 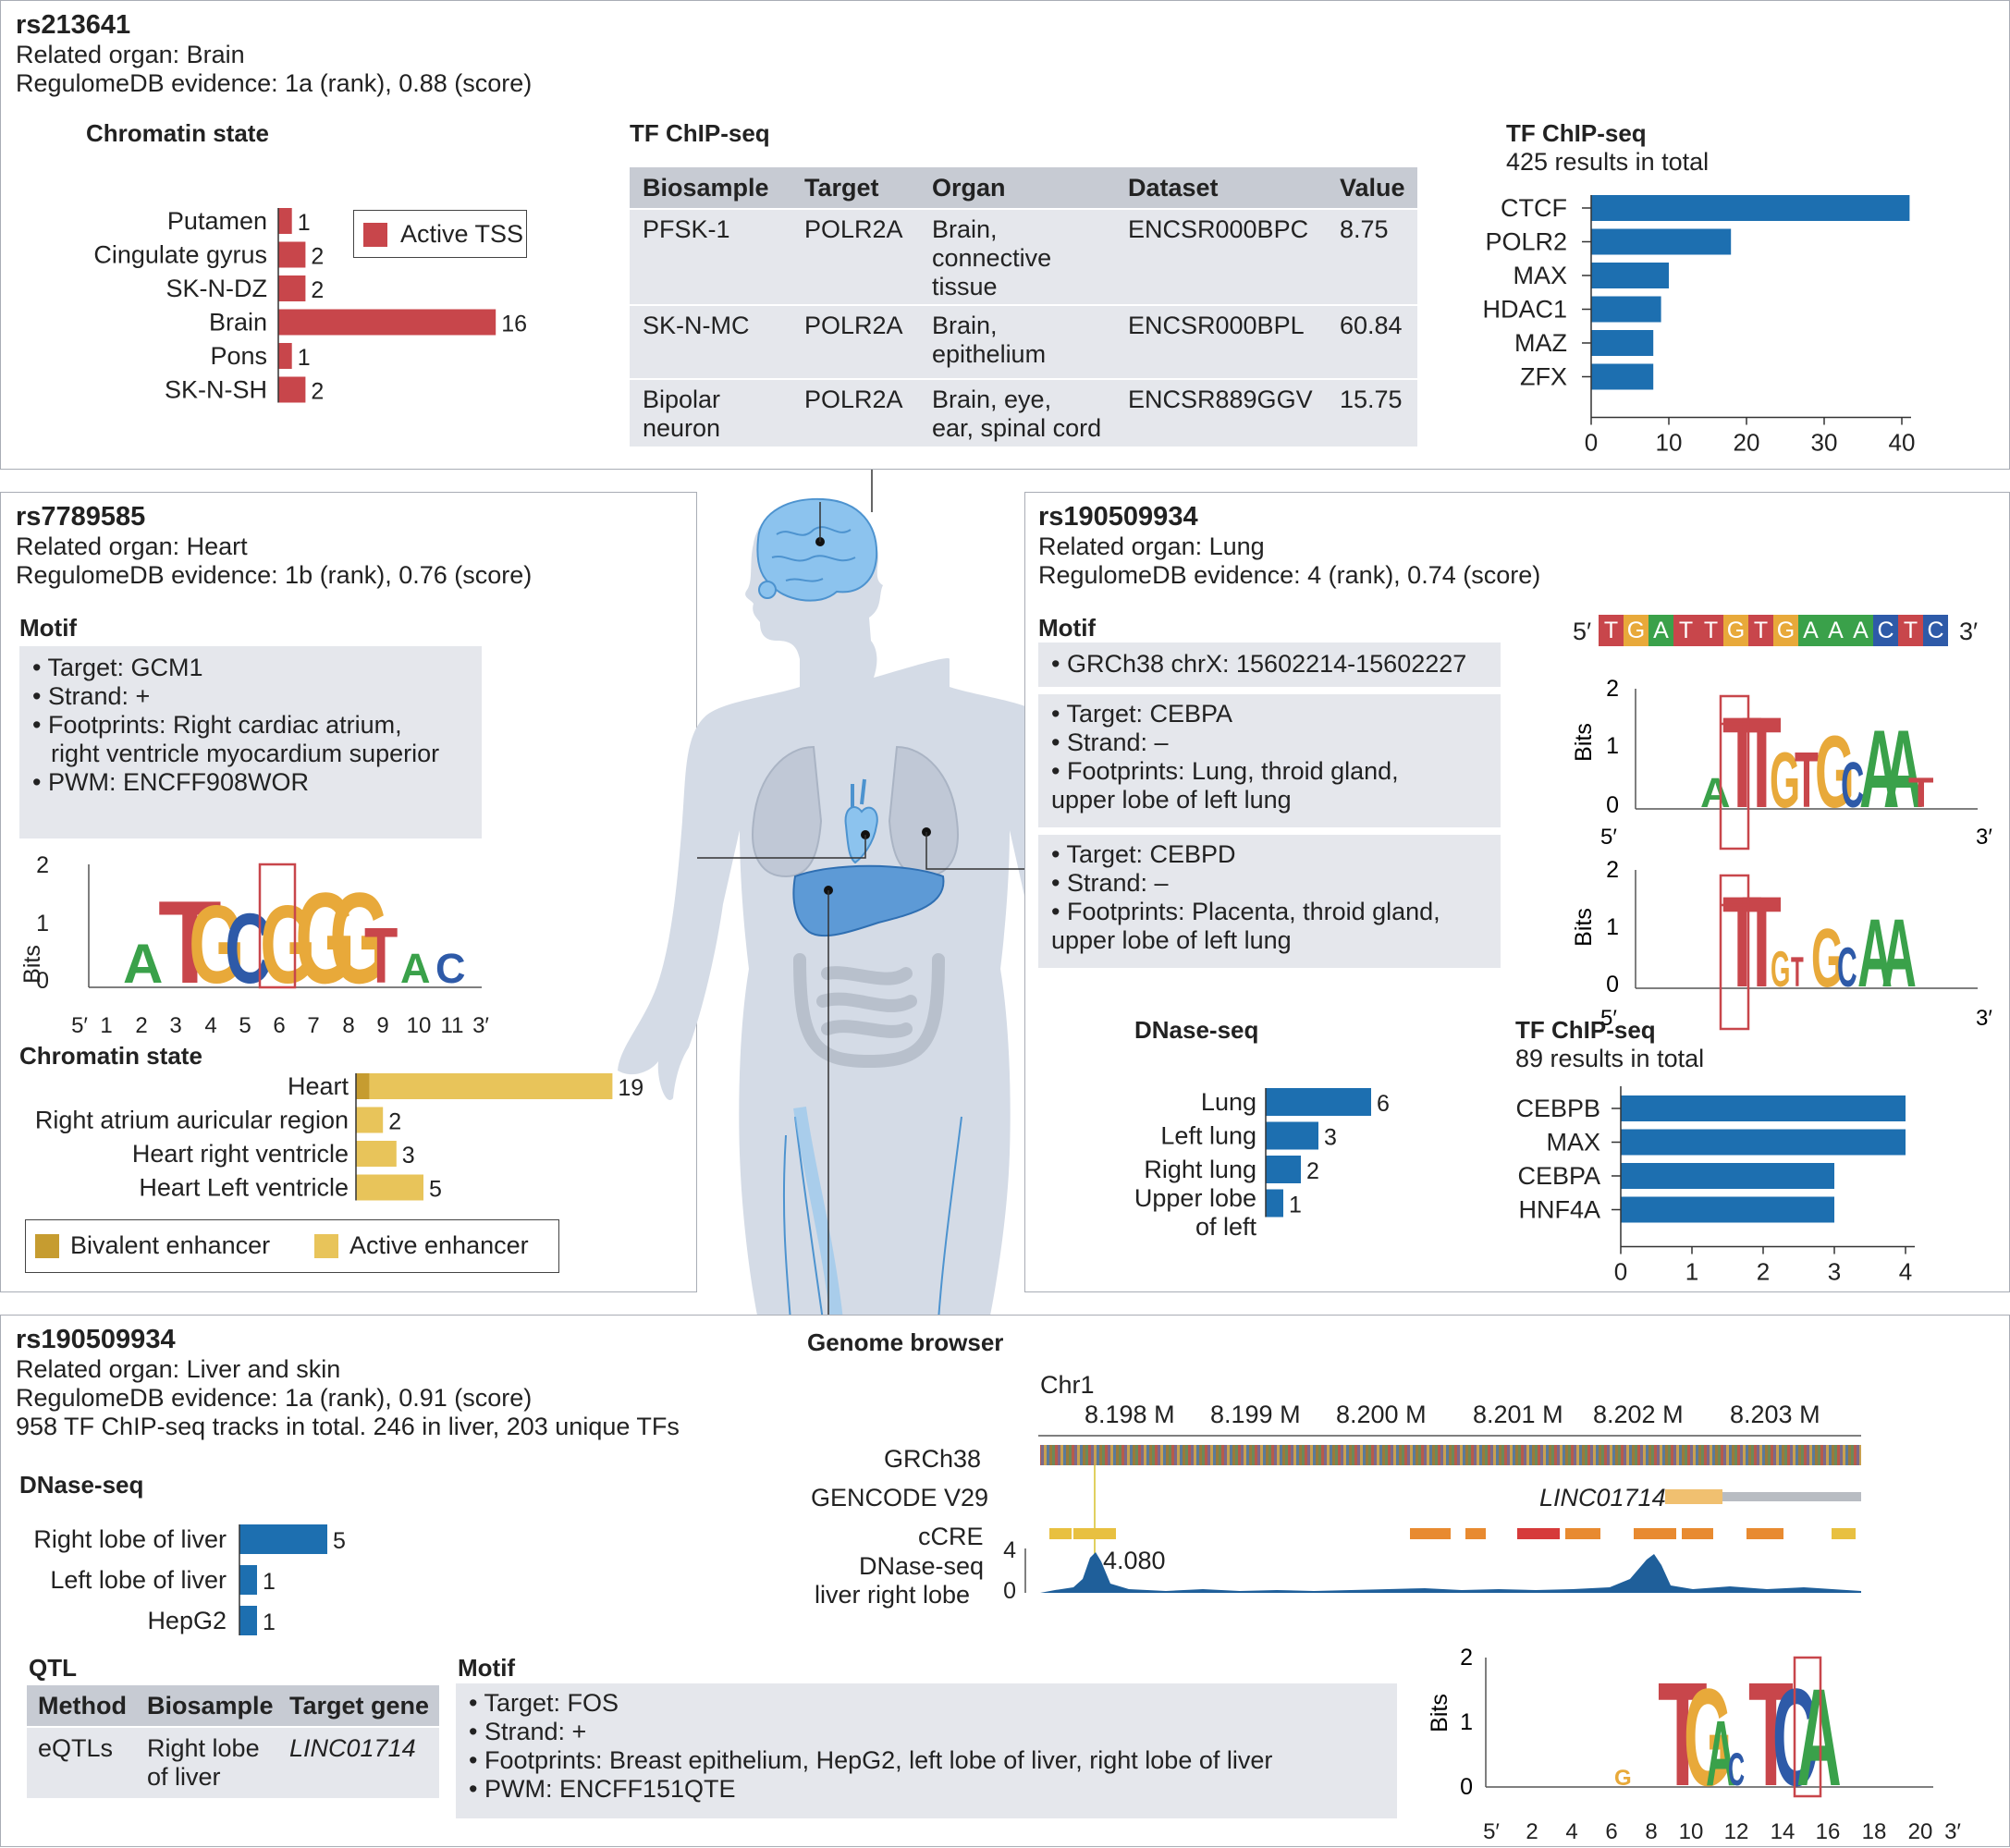 I want to click on genome-coordinate: • GRCh38 chrX: 15602214-15602227, so click(x=1259, y=664).